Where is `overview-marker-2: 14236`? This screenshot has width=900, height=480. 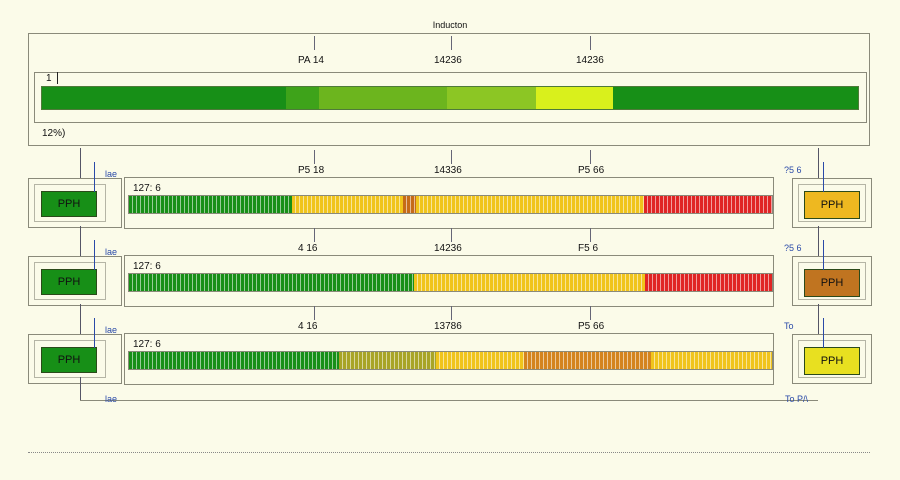
overview-marker-2: 14236 is located at coordinates (448, 60).